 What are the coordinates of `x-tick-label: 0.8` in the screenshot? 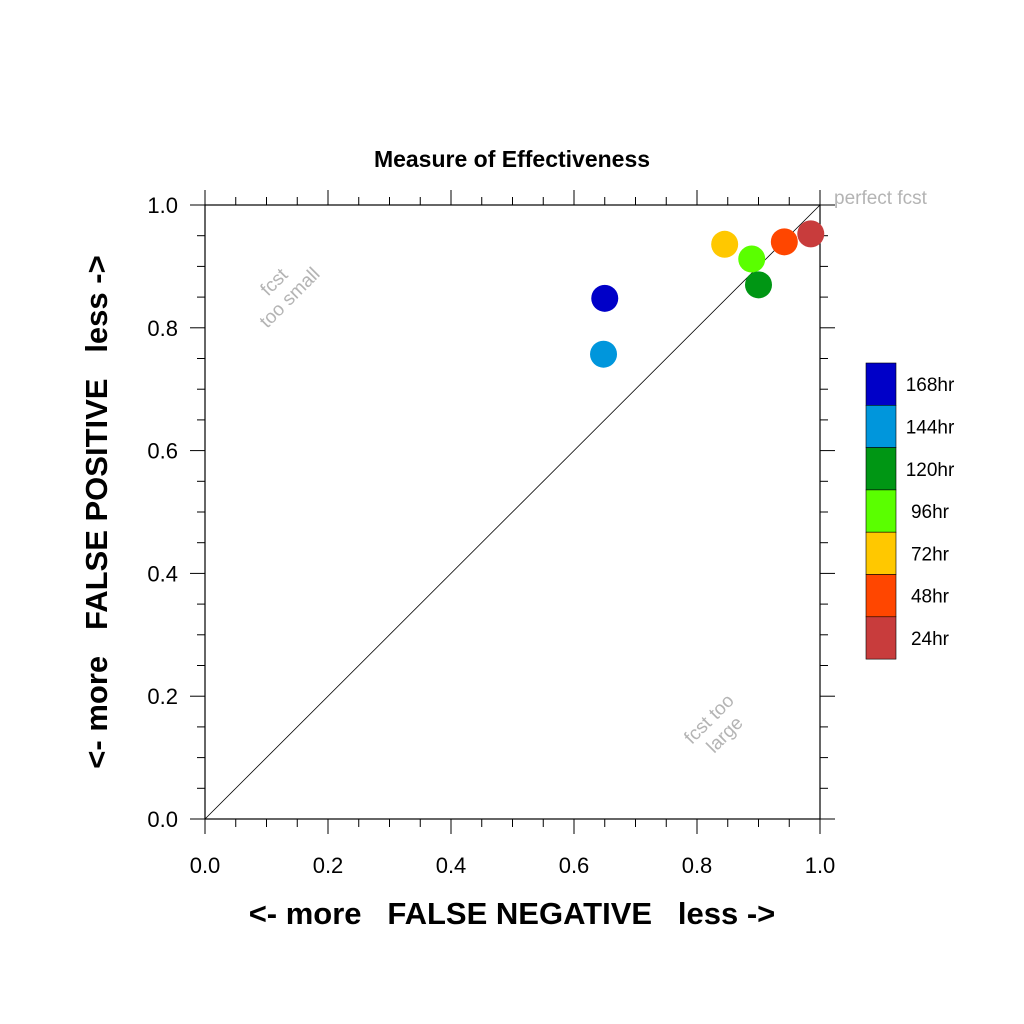 It's located at (697, 865).